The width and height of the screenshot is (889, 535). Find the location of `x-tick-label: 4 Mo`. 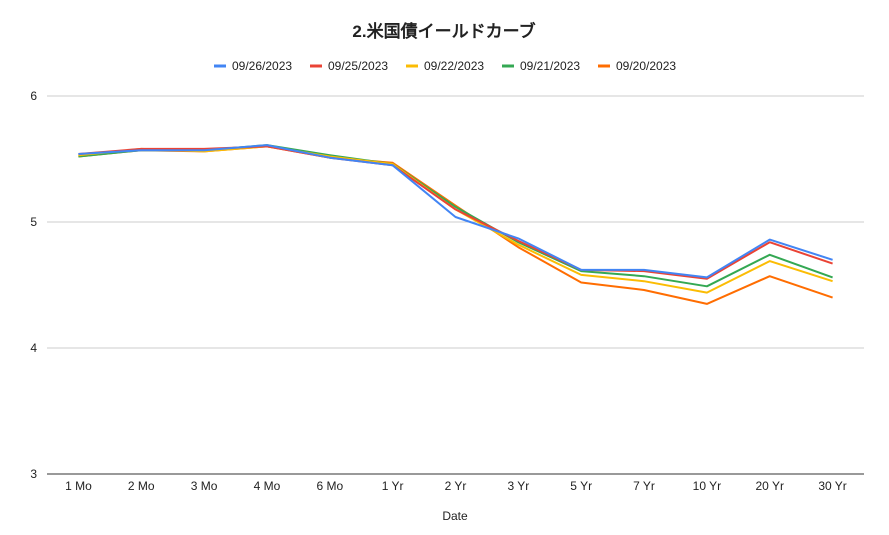

x-tick-label: 4 Mo is located at coordinates (267, 486).